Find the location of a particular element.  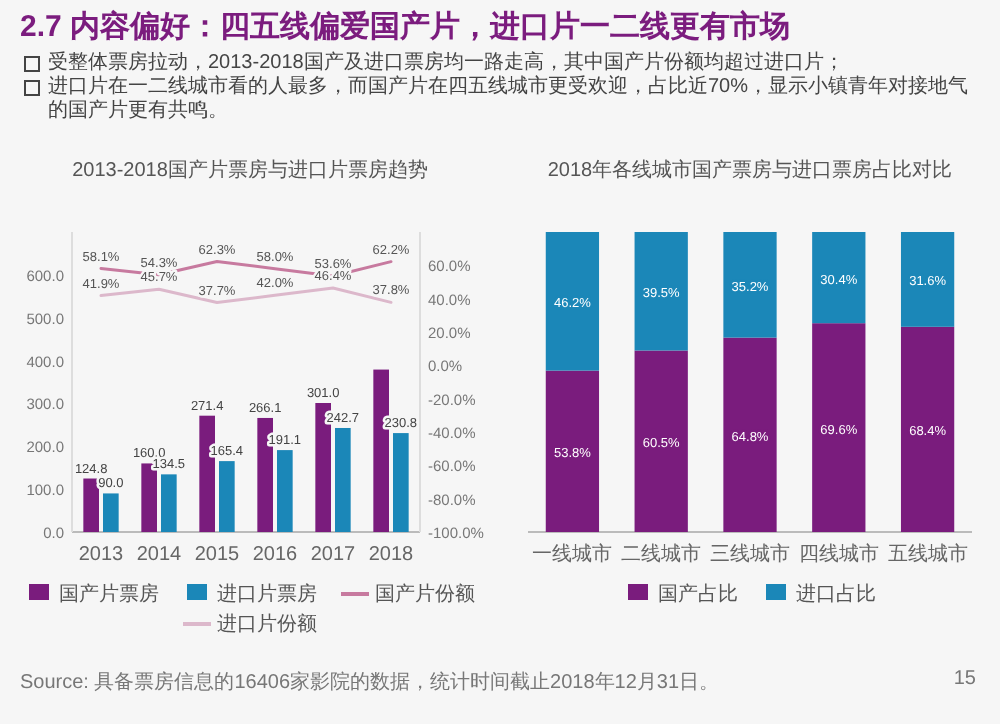

x-tick-label: 2013 is located at coordinates (101, 555).